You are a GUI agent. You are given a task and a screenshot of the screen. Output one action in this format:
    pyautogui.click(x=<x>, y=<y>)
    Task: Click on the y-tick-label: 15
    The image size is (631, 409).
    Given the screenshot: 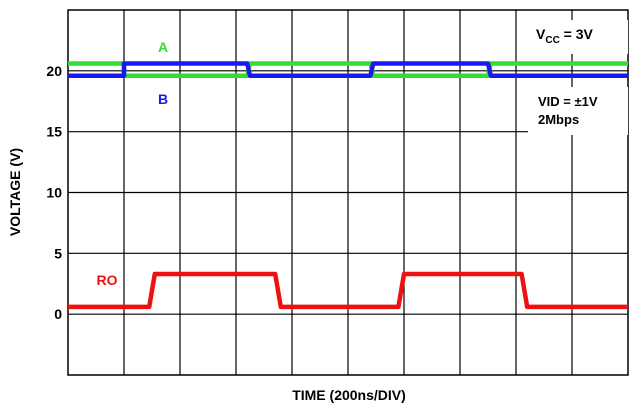 What is the action you would take?
    pyautogui.click(x=54, y=132)
    